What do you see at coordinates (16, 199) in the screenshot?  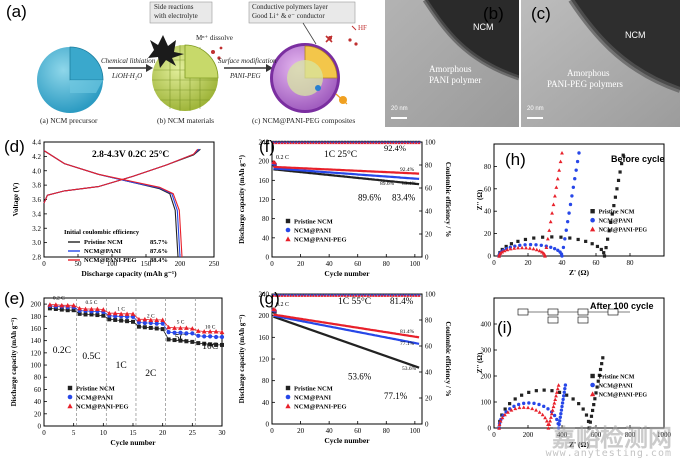 I see `y-axis-label: Voltage (V)` at bounding box center [16, 199].